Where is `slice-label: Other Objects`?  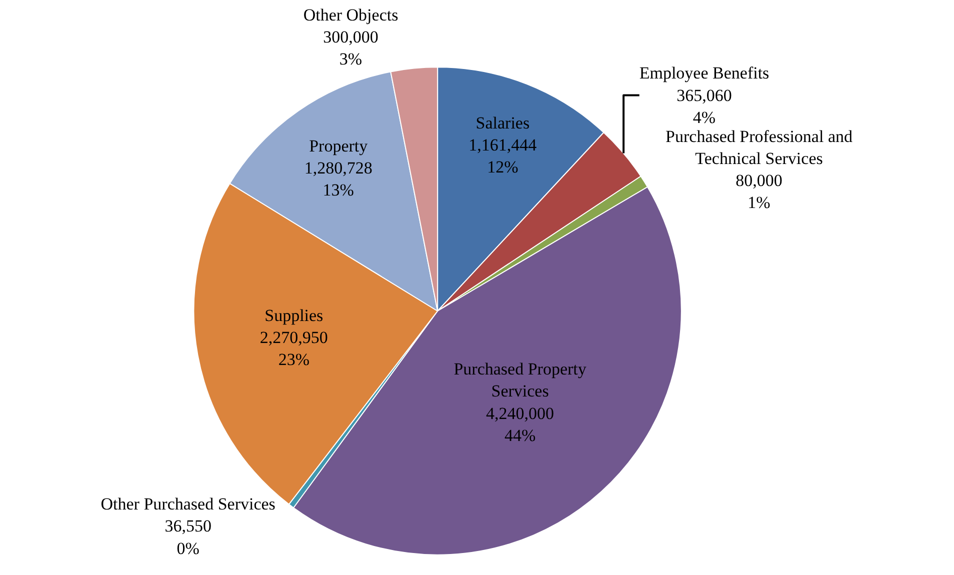 slice-label: Other Objects is located at coordinates (350, 14).